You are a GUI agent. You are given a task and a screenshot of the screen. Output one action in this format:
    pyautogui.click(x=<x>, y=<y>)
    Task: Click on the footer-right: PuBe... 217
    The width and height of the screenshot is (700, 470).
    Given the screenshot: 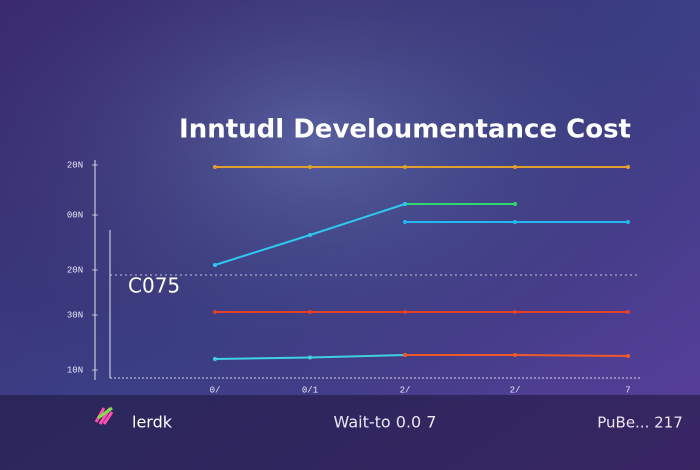 What is the action you would take?
    pyautogui.click(x=640, y=423)
    